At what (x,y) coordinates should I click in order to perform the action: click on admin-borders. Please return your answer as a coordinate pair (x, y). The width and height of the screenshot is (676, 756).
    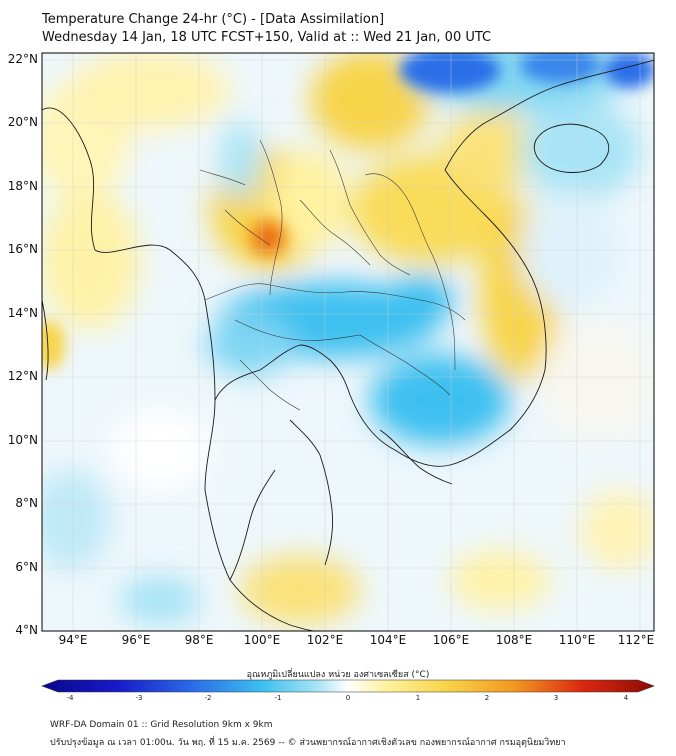
    Looking at the image, I should click on (332, 275).